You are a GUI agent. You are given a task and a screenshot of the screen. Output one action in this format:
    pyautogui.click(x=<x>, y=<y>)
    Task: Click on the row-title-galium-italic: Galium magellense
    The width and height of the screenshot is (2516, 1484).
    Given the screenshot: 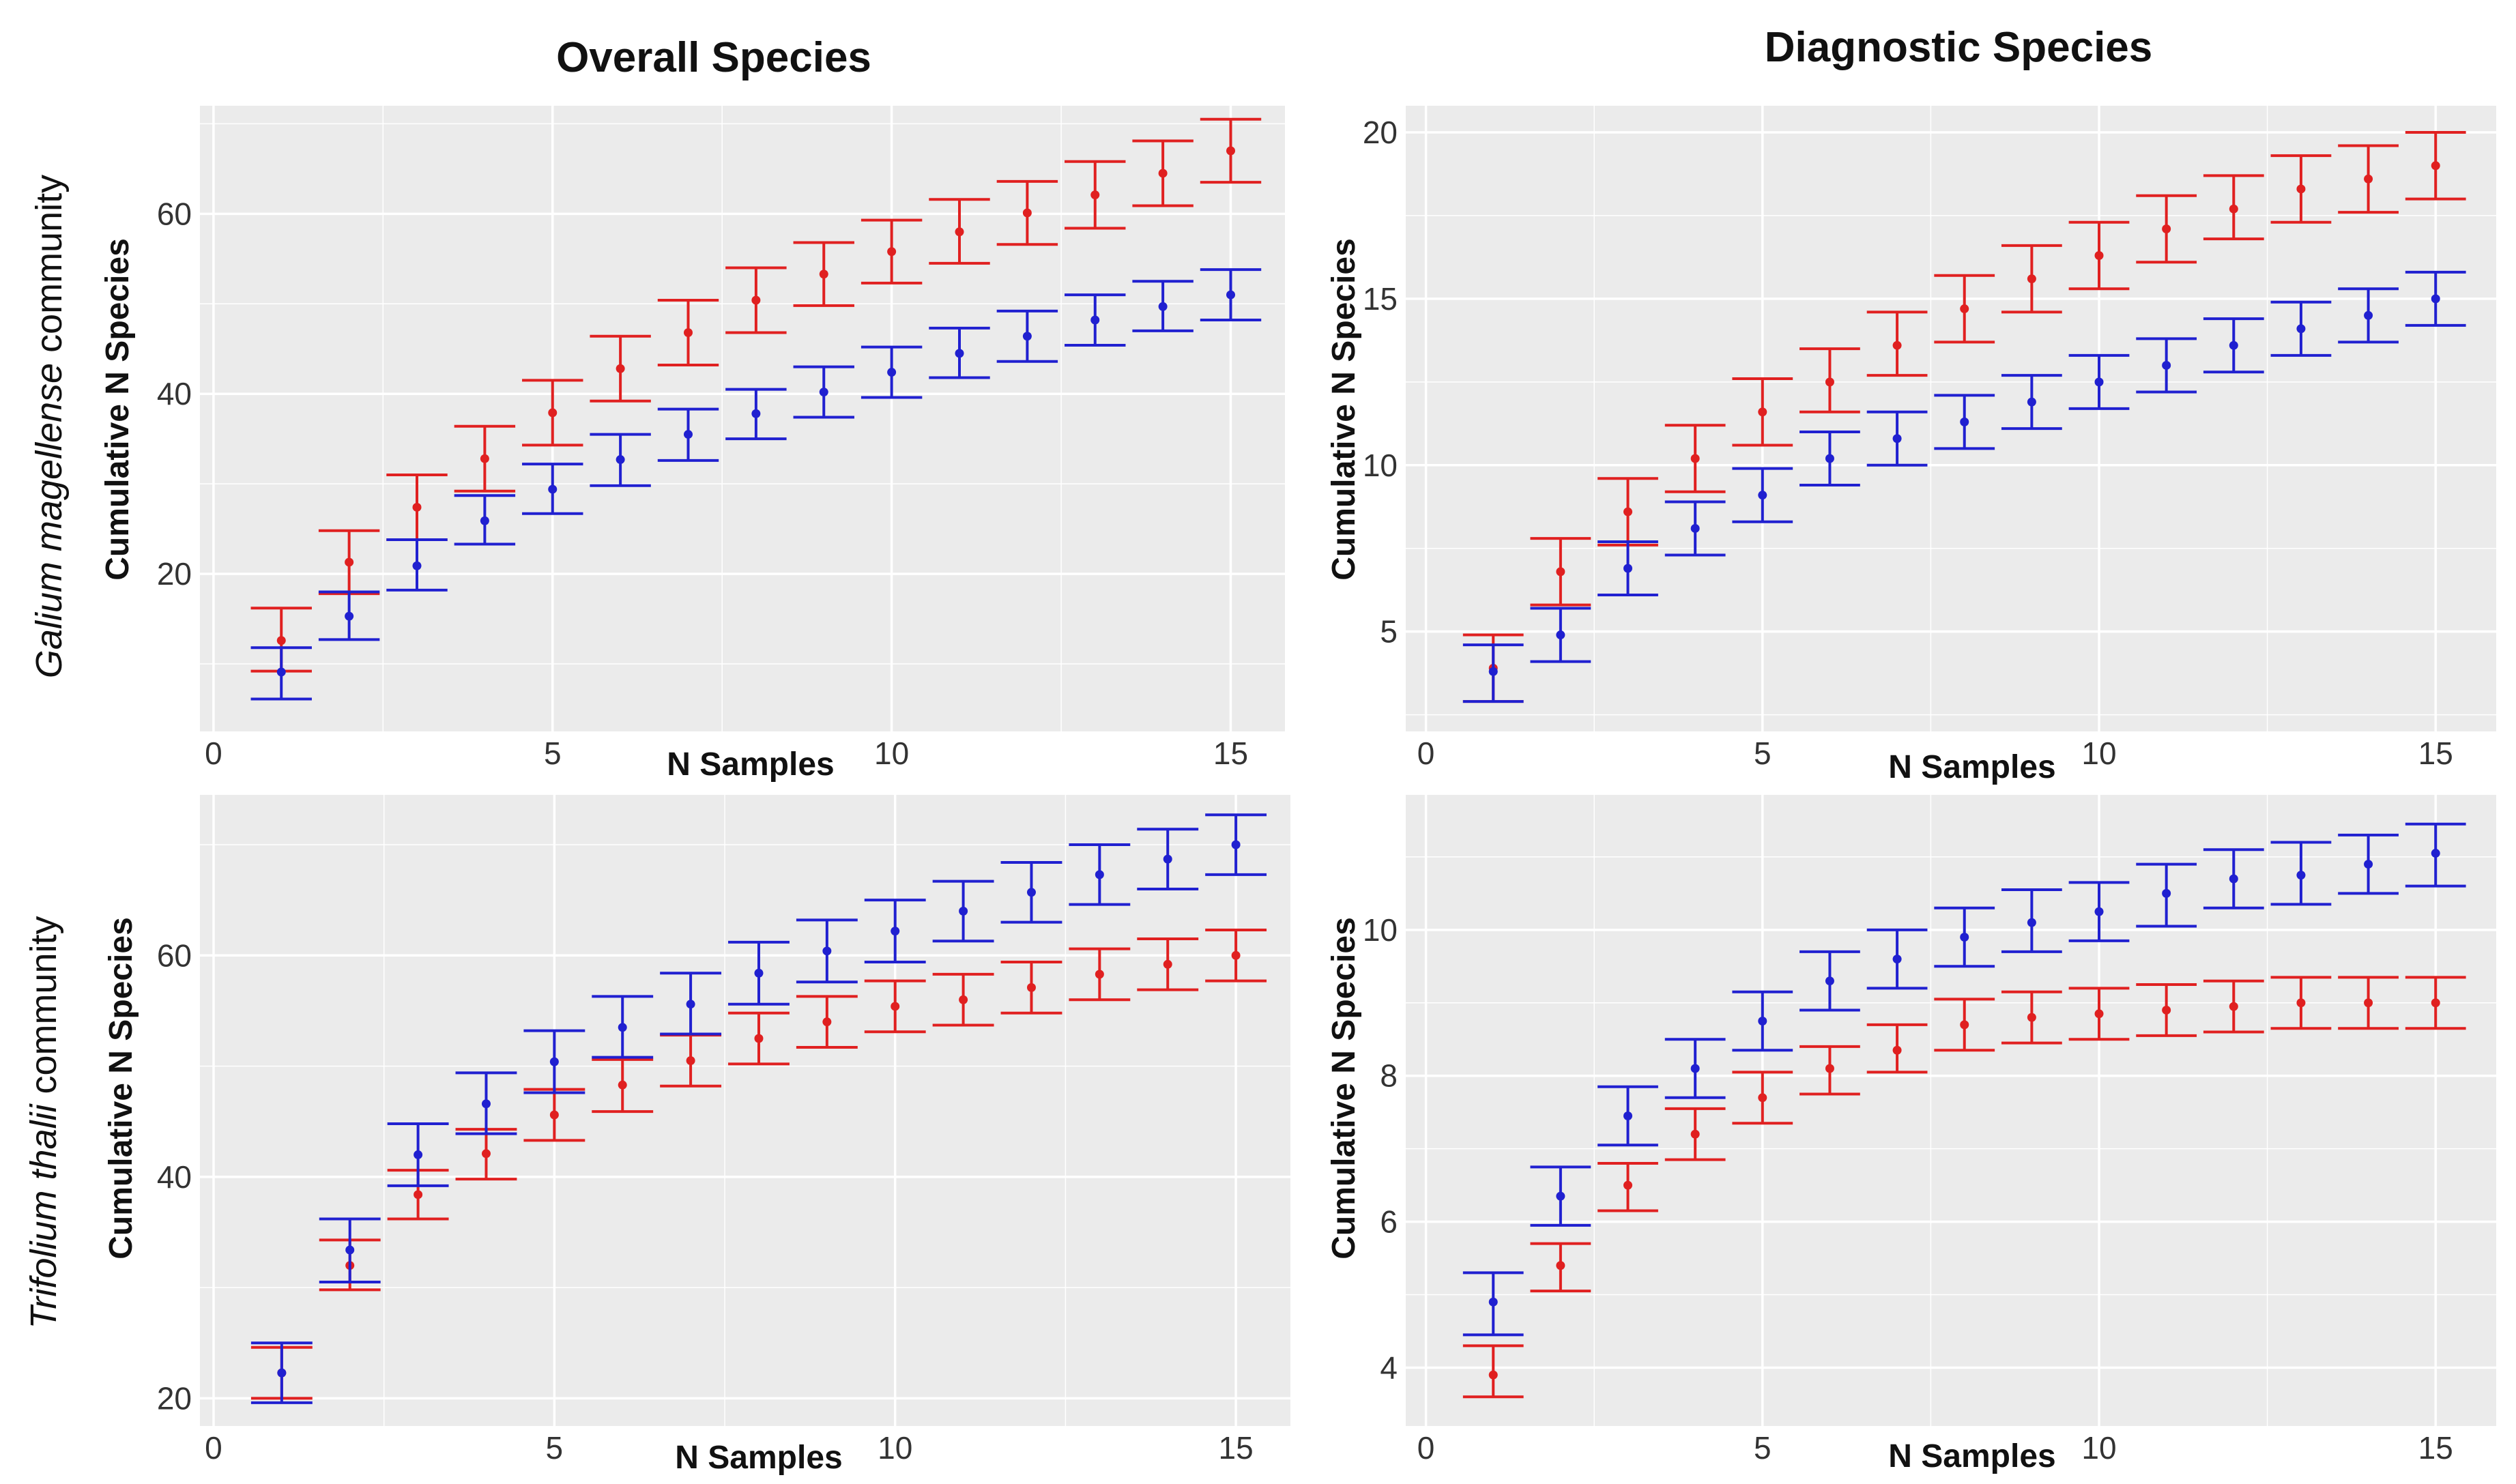 What is the action you would take?
    pyautogui.click(x=49, y=520)
    